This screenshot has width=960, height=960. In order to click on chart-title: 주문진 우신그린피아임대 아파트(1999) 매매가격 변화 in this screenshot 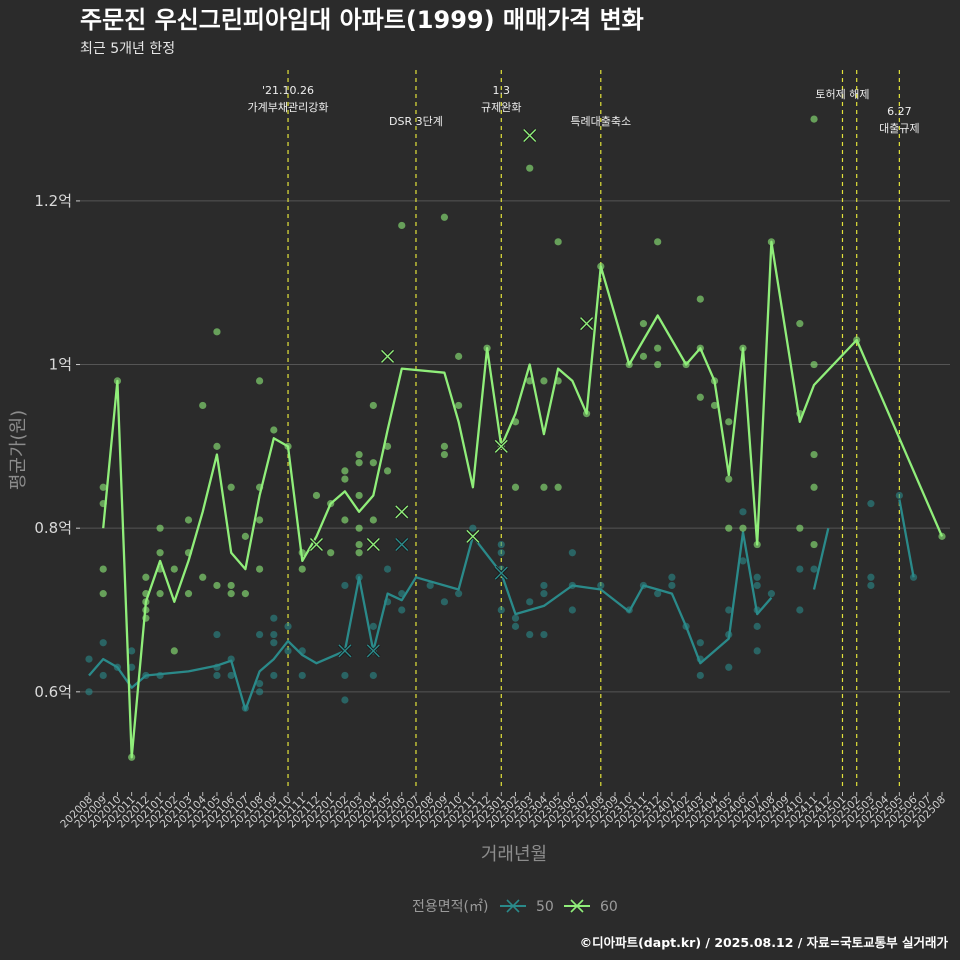, I will do `click(362, 20)`.